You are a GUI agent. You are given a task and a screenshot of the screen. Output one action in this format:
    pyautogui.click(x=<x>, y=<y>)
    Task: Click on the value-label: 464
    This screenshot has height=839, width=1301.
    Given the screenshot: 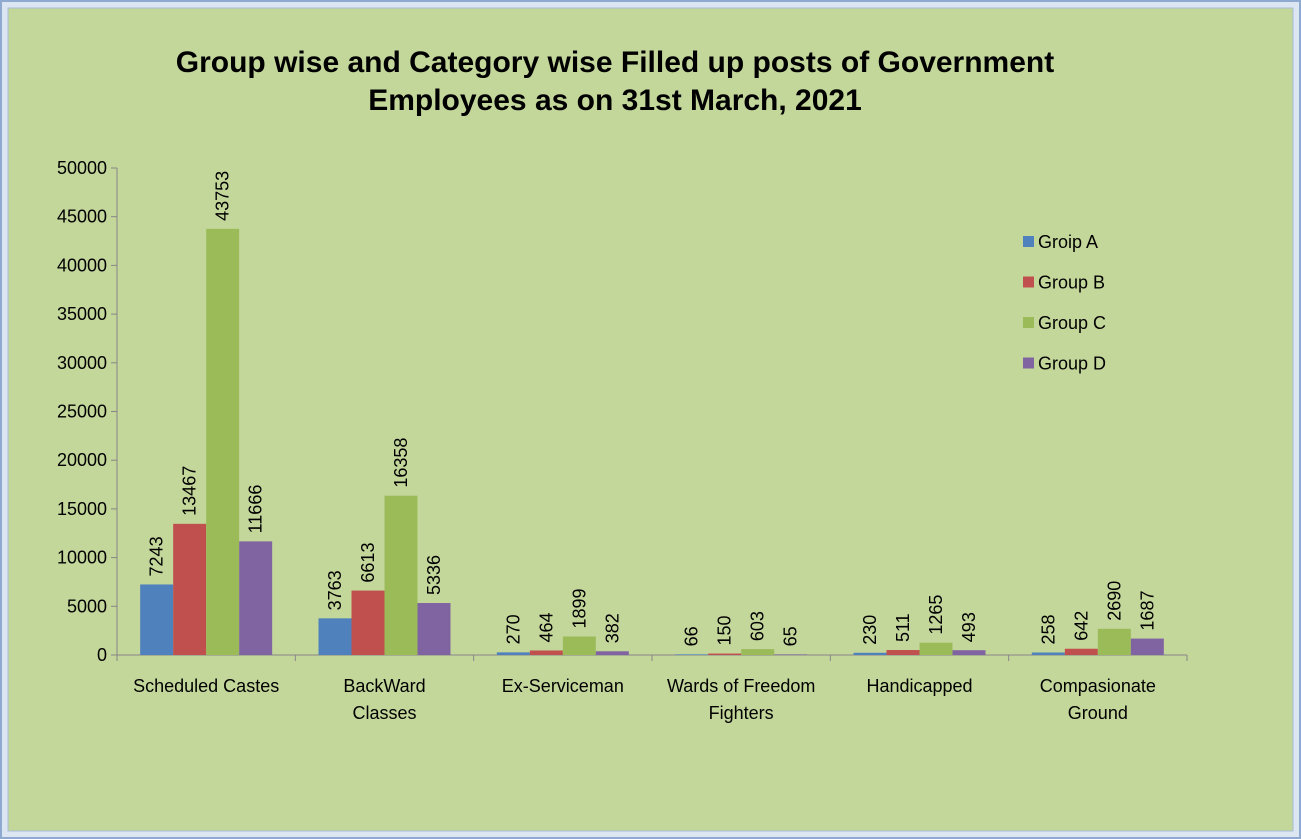 What is the action you would take?
    pyautogui.click(x=546, y=627)
    